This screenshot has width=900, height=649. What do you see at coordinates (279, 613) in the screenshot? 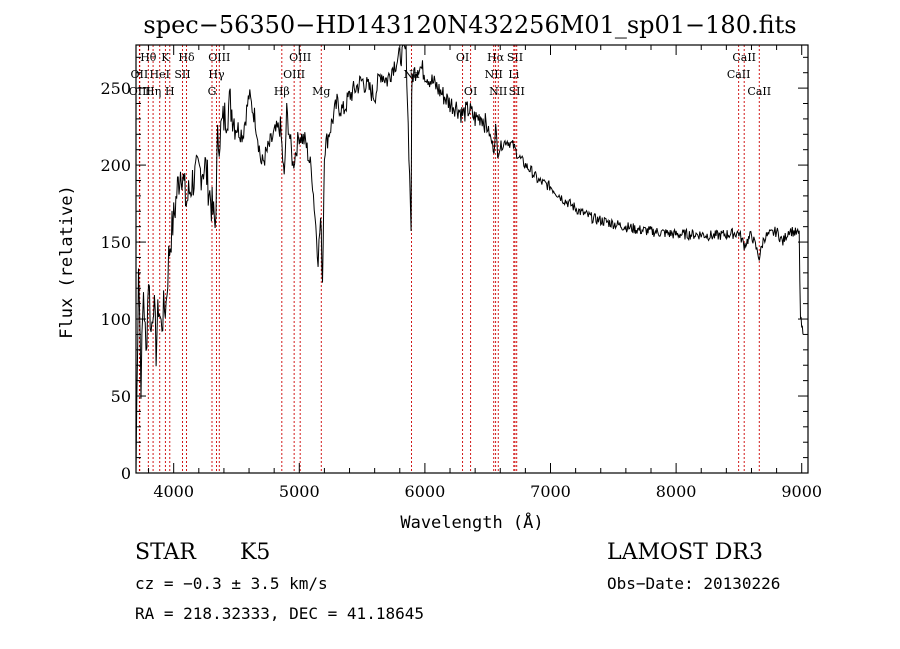
I see `coordinates: RA = 218.32333, DEC = 41.18645` at bounding box center [279, 613].